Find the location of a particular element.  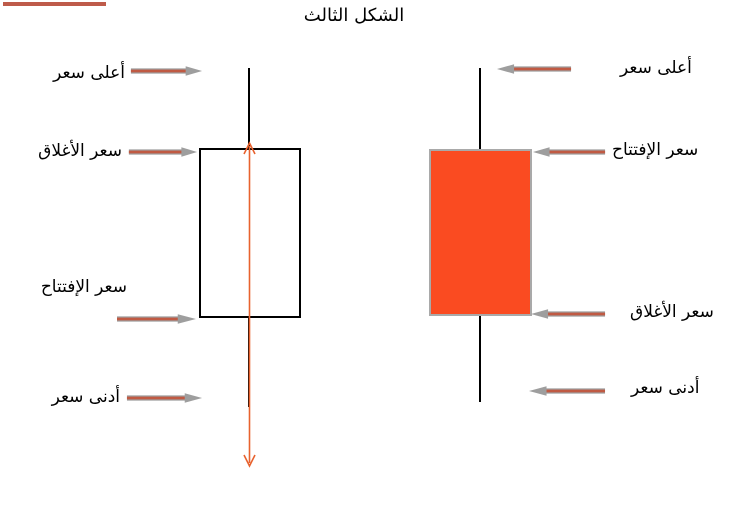

right-open-price-label: سعر الإفتتاح is located at coordinates (655, 150).